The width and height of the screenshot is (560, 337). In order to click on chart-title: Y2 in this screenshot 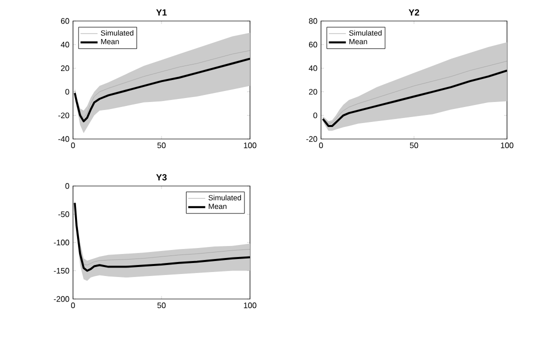, I will do `click(414, 12)`.